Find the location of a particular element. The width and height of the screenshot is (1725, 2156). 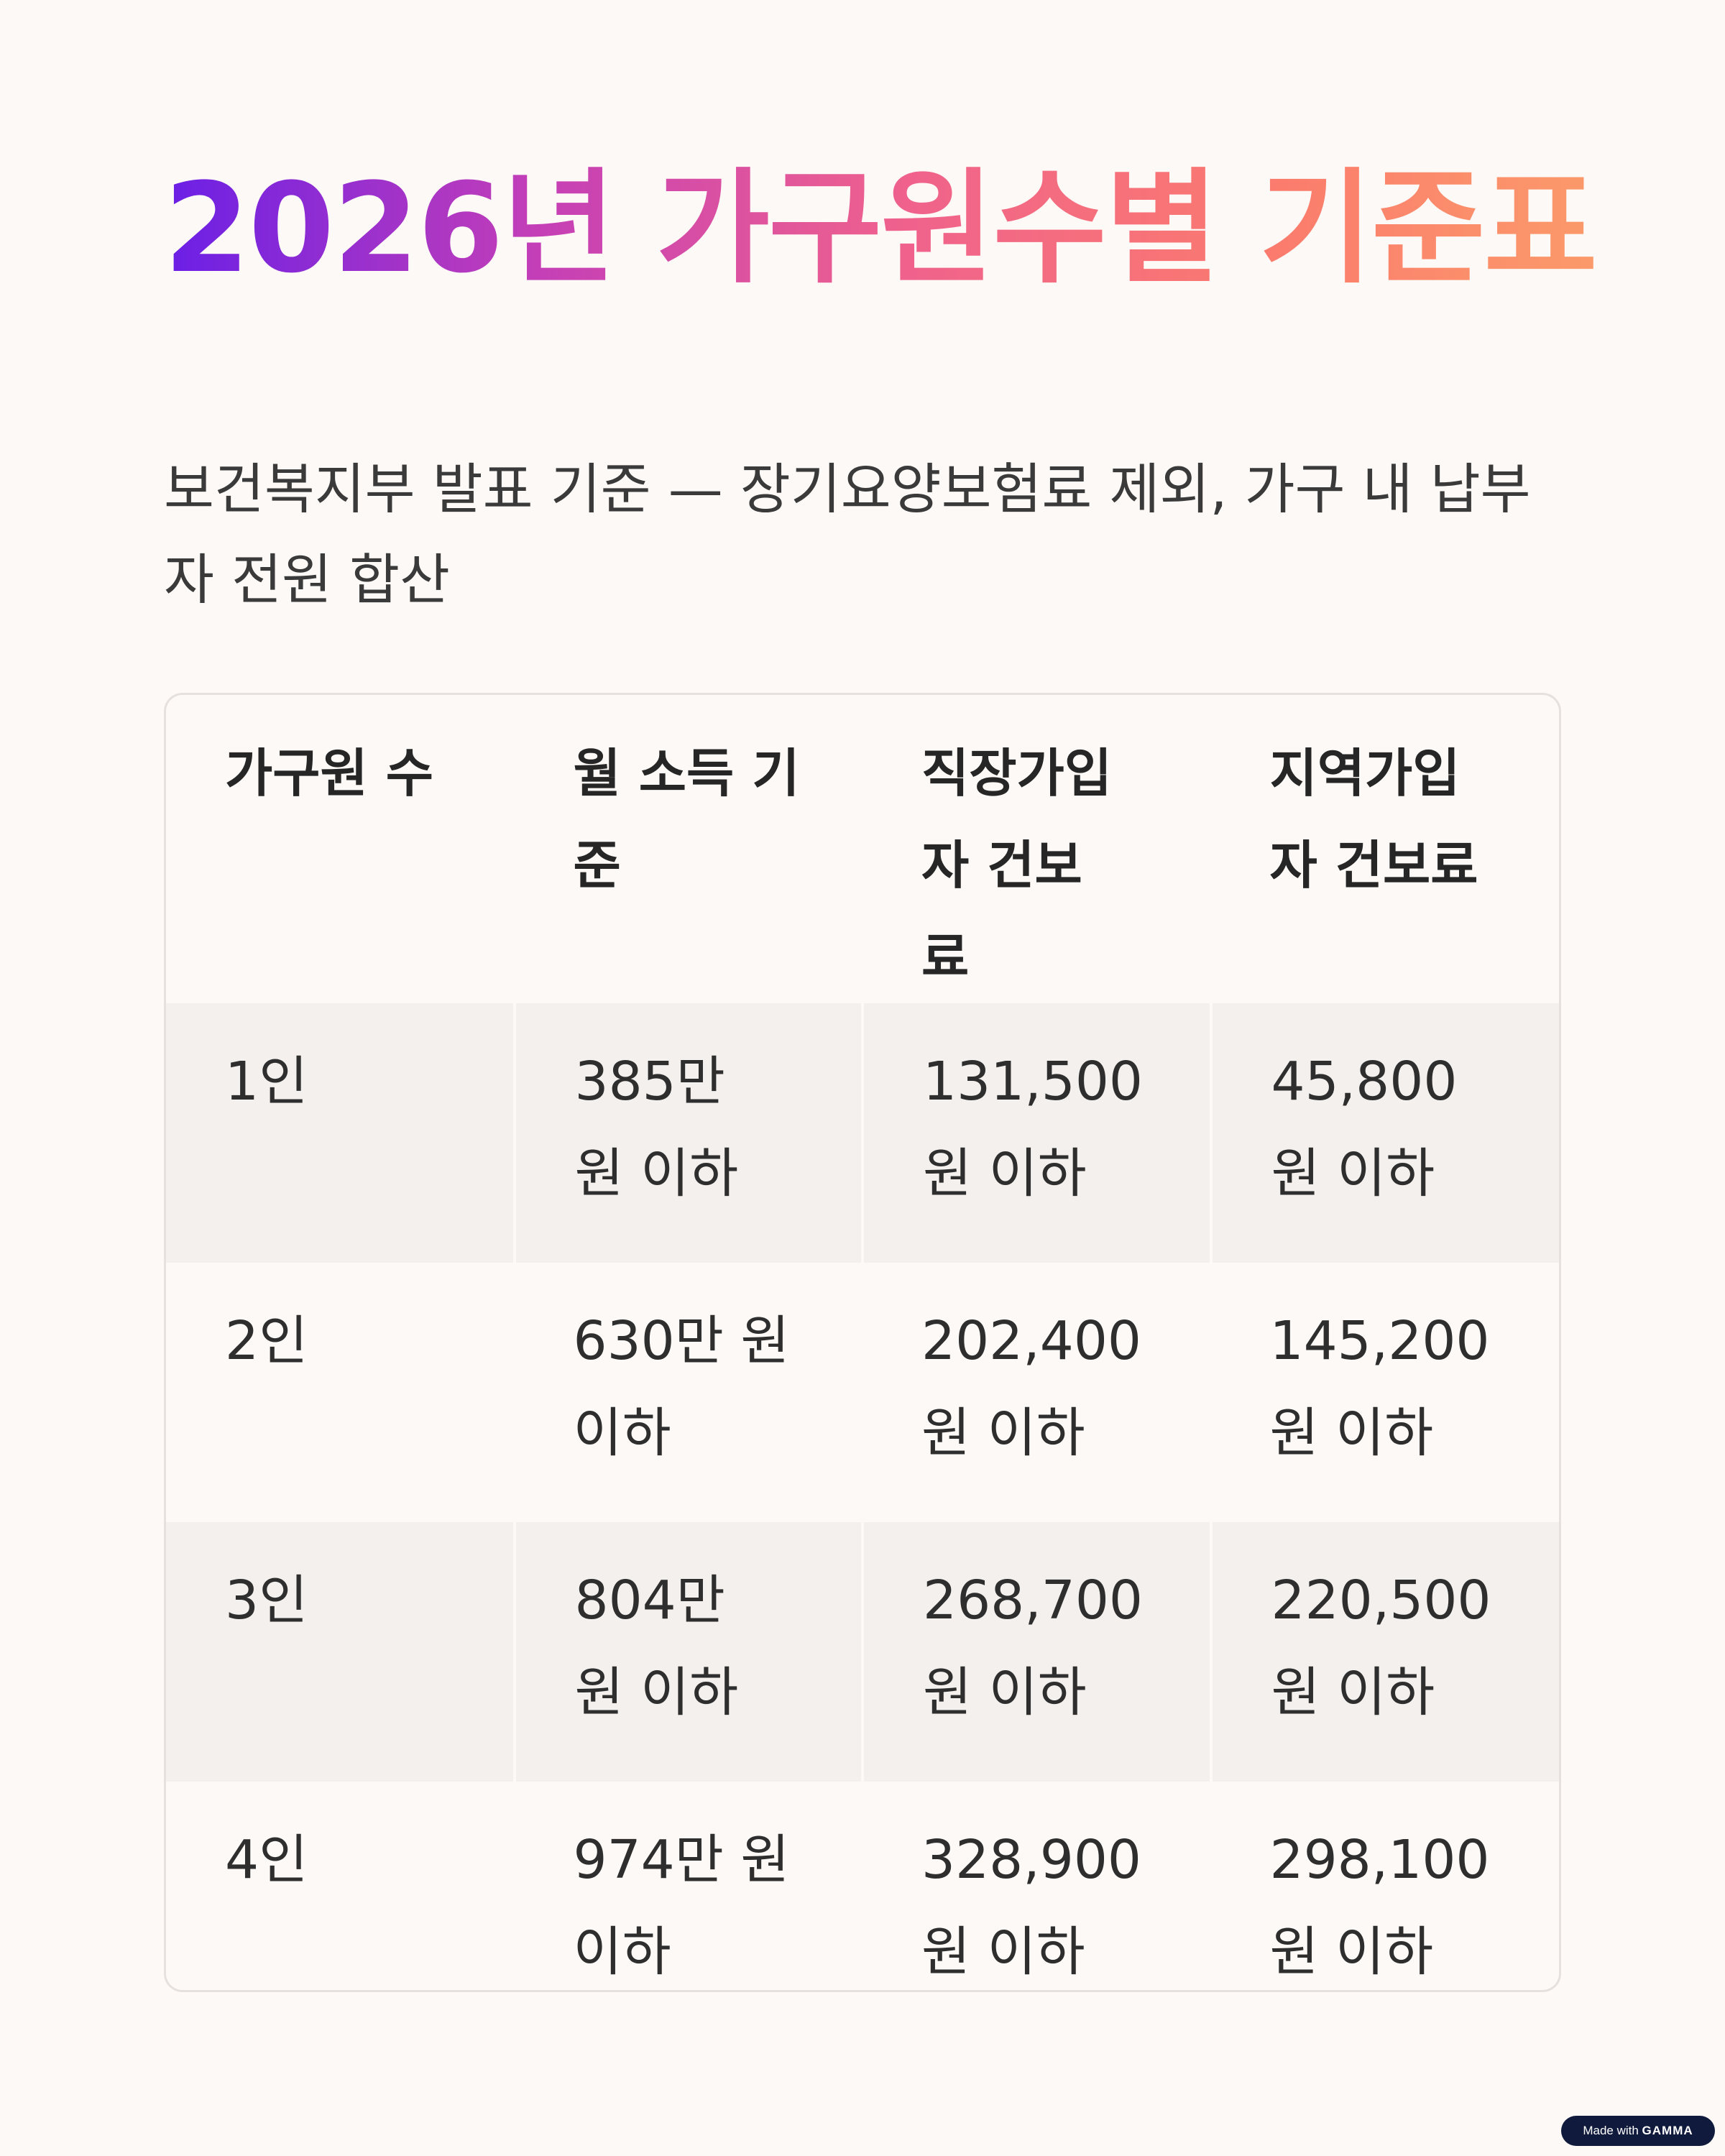

cell-monthly-income: 974만 원 이하 is located at coordinates (681, 1906).